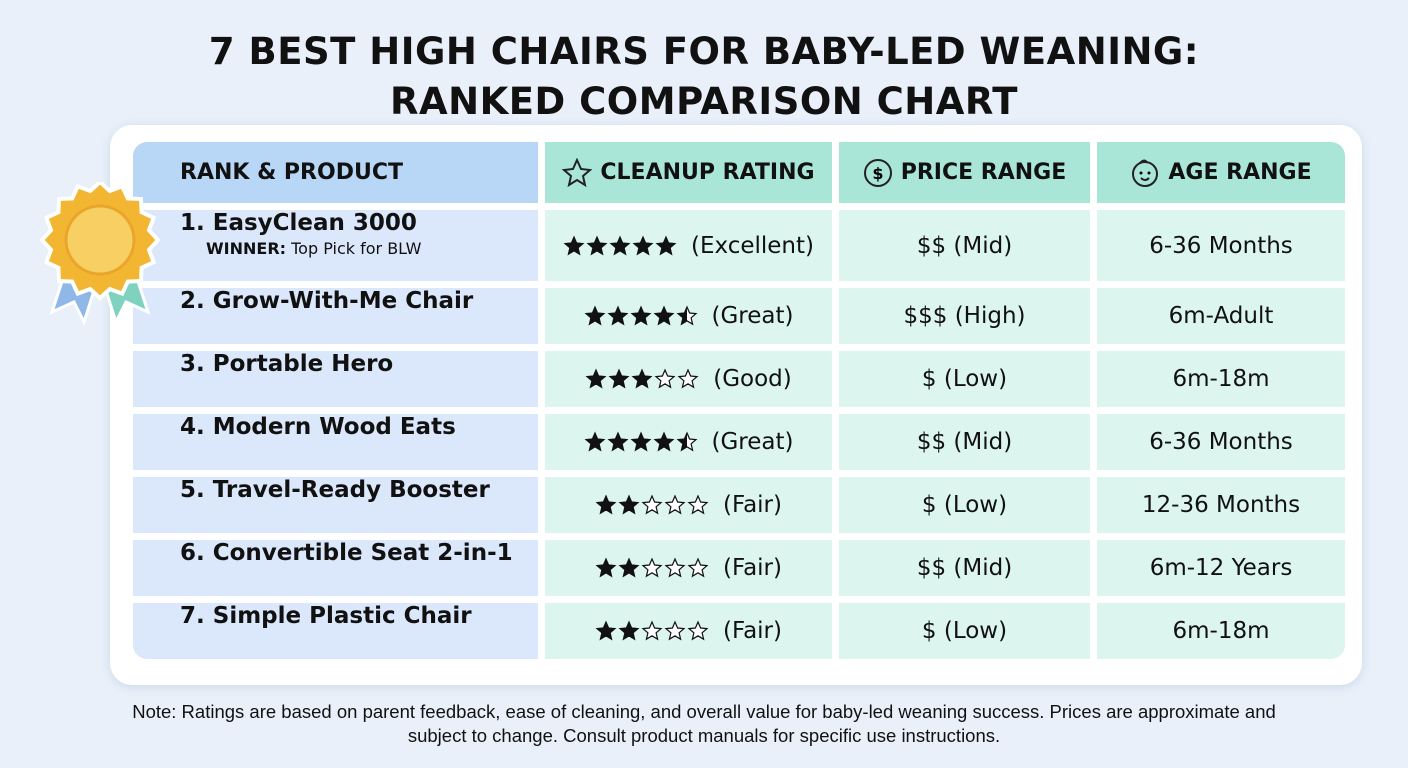 This screenshot has width=1408, height=768. What do you see at coordinates (326, 616) in the screenshot?
I see `product-name: 7. Simple Plastic Chair` at bounding box center [326, 616].